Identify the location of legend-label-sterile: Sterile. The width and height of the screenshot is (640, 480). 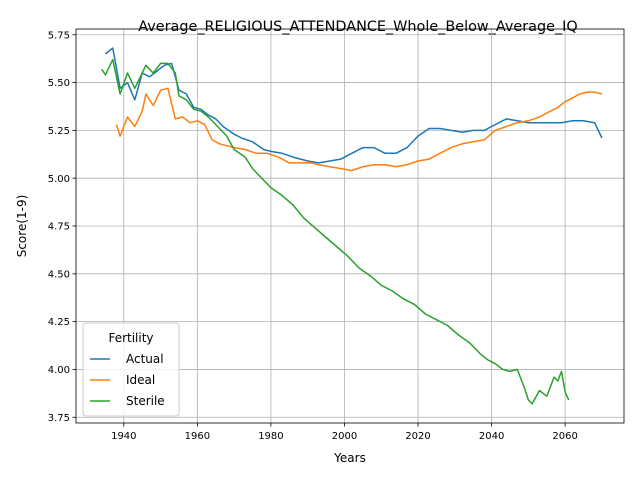
(145, 401).